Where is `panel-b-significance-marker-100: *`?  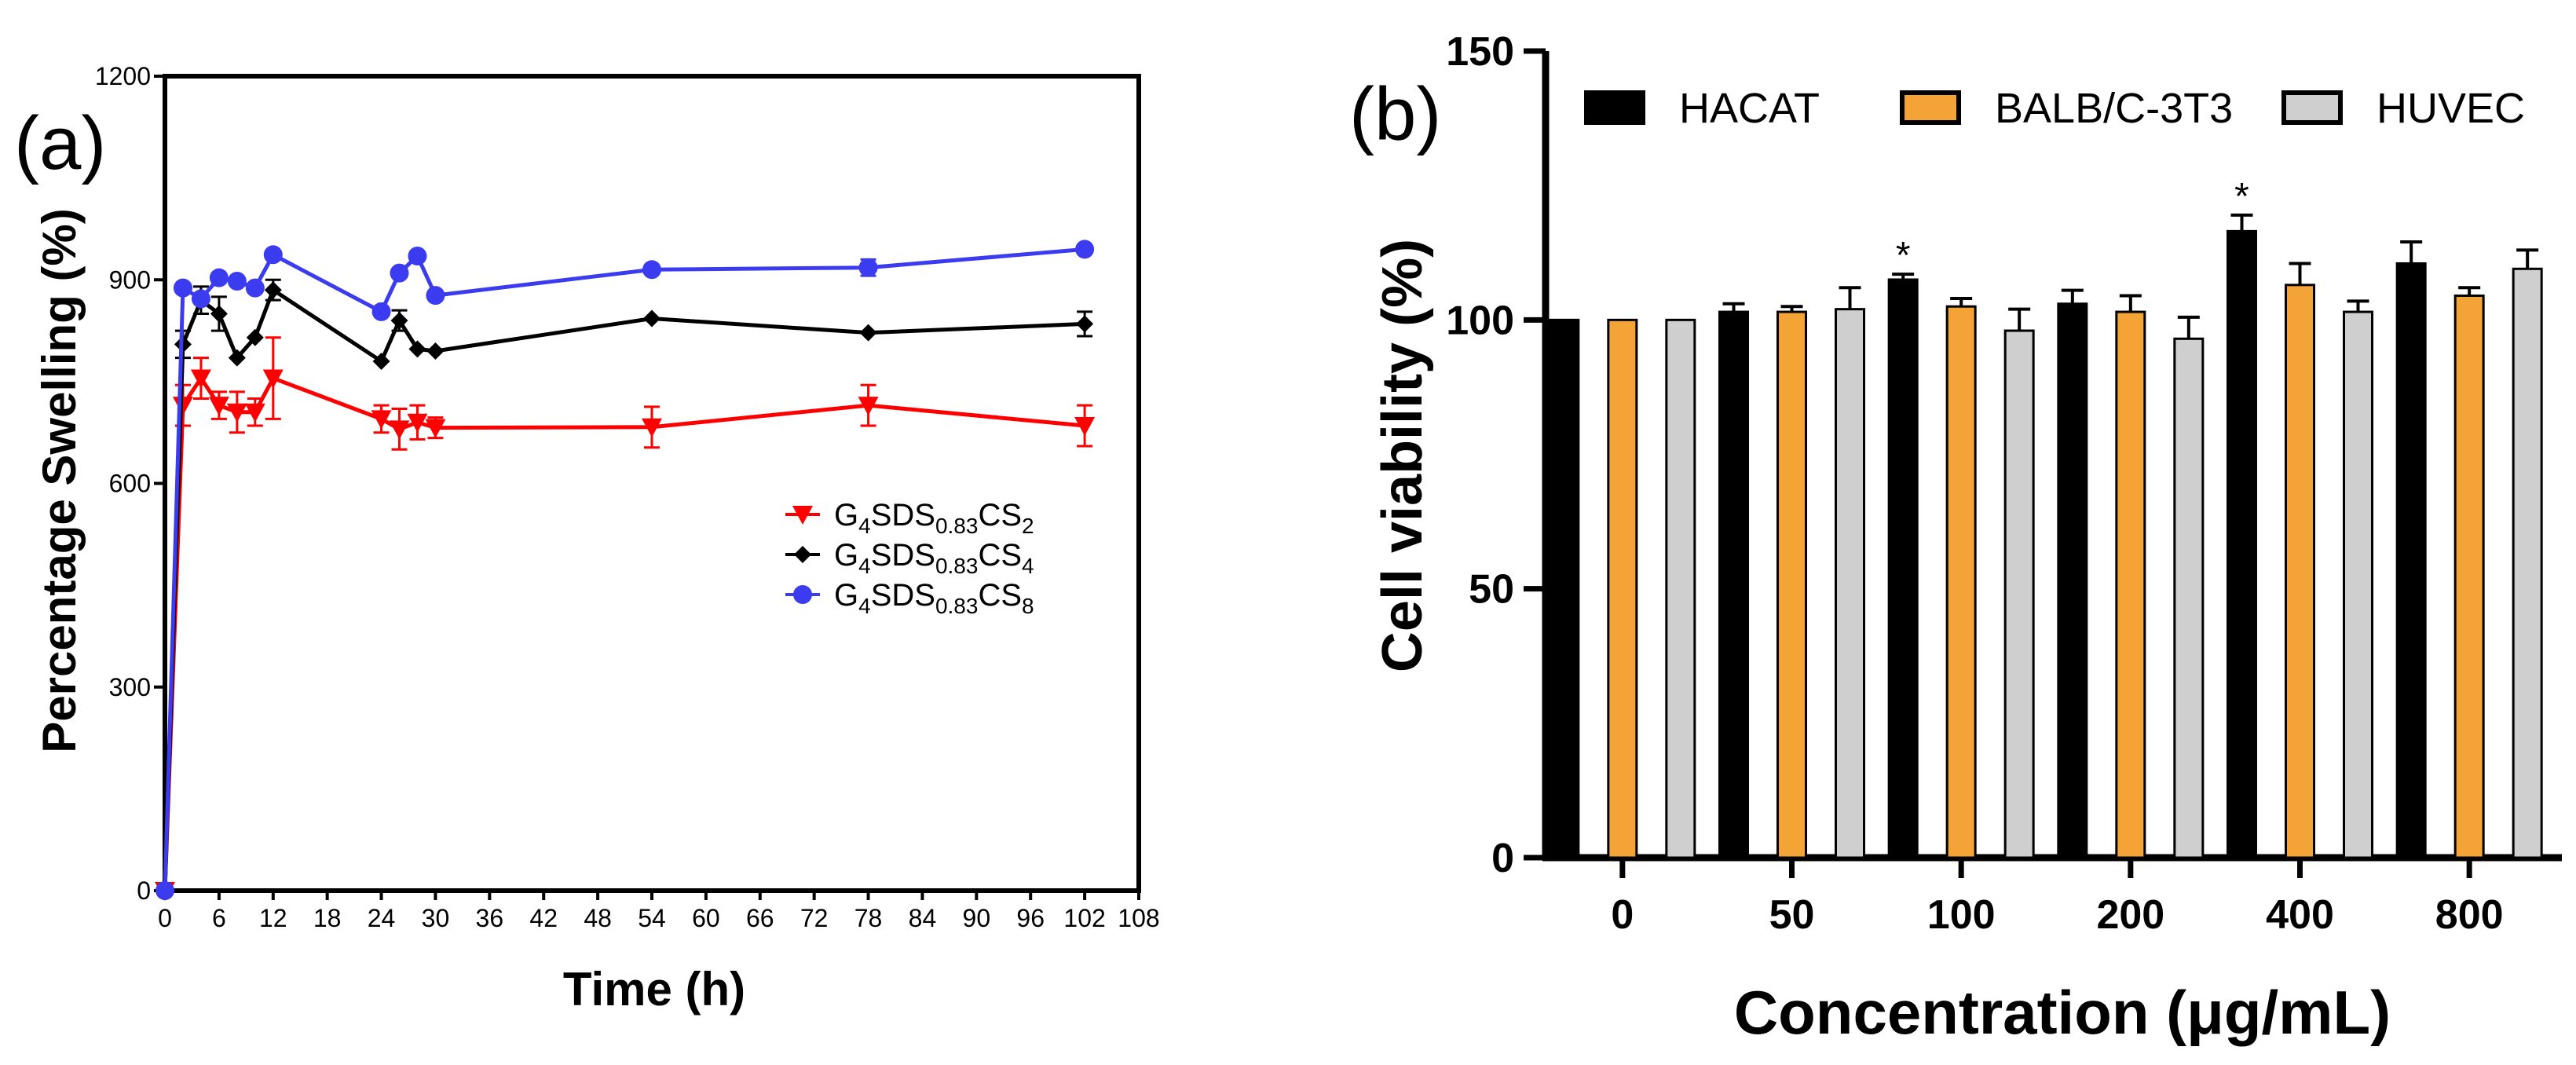 panel-b-significance-marker-100: * is located at coordinates (1903, 256).